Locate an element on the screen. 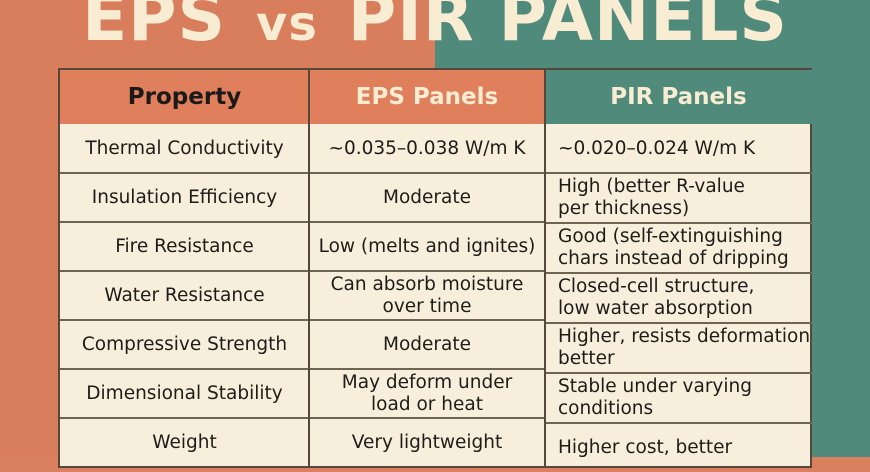 This screenshot has height=472, width=870. title-eps: EPS is located at coordinates (154, 28).